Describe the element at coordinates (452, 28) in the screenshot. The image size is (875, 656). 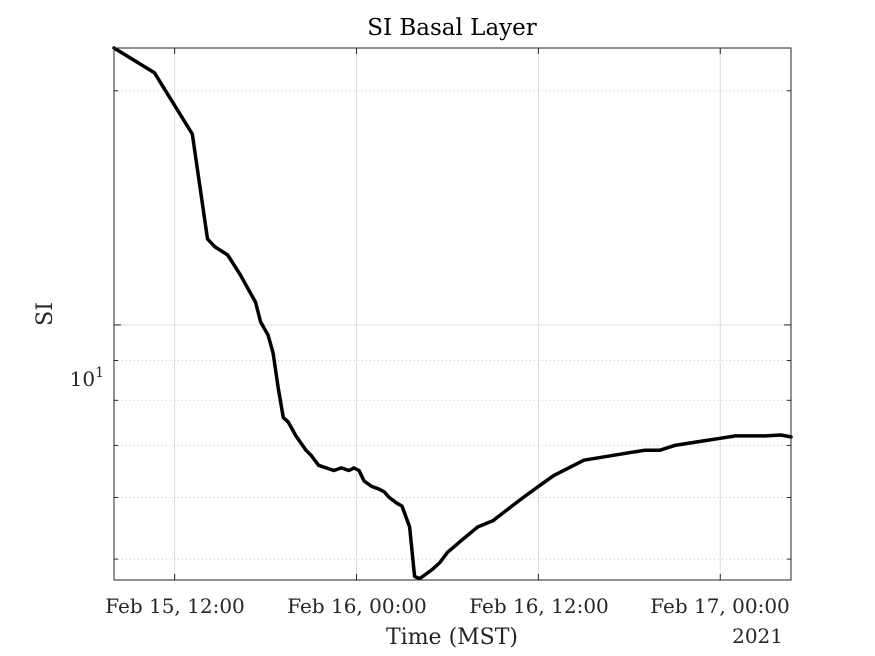
I see `chart-title: SI Basal Layer` at that location.